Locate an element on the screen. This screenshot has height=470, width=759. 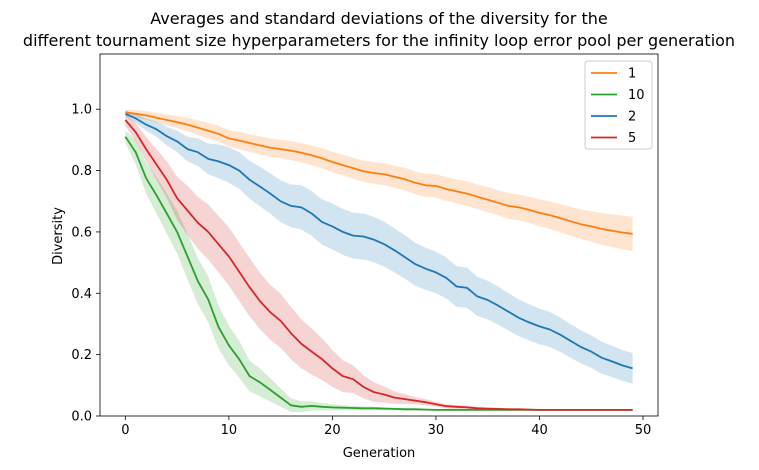
x-axis-ticks: 0 10 20 30 40 50 is located at coordinates (386, 427).